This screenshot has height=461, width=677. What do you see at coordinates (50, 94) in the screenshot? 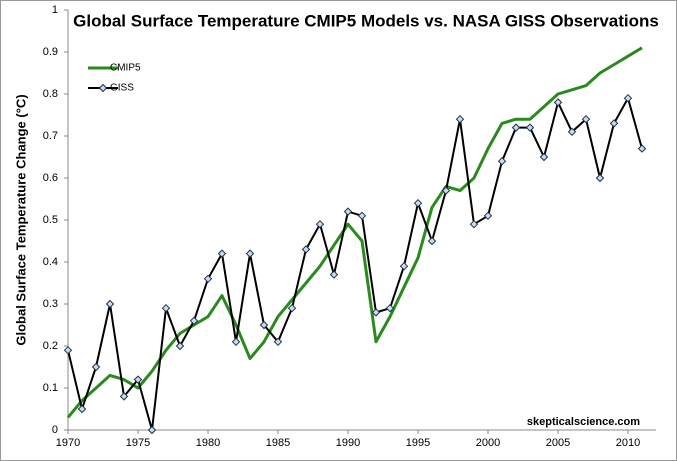
I see `y-tick-label: 0.8` at bounding box center [50, 94].